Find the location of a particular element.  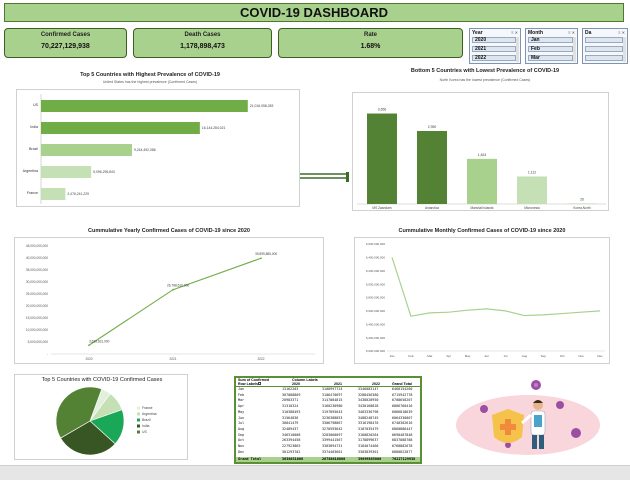

table-cell: 310388493 is located at coordinates (291, 411).